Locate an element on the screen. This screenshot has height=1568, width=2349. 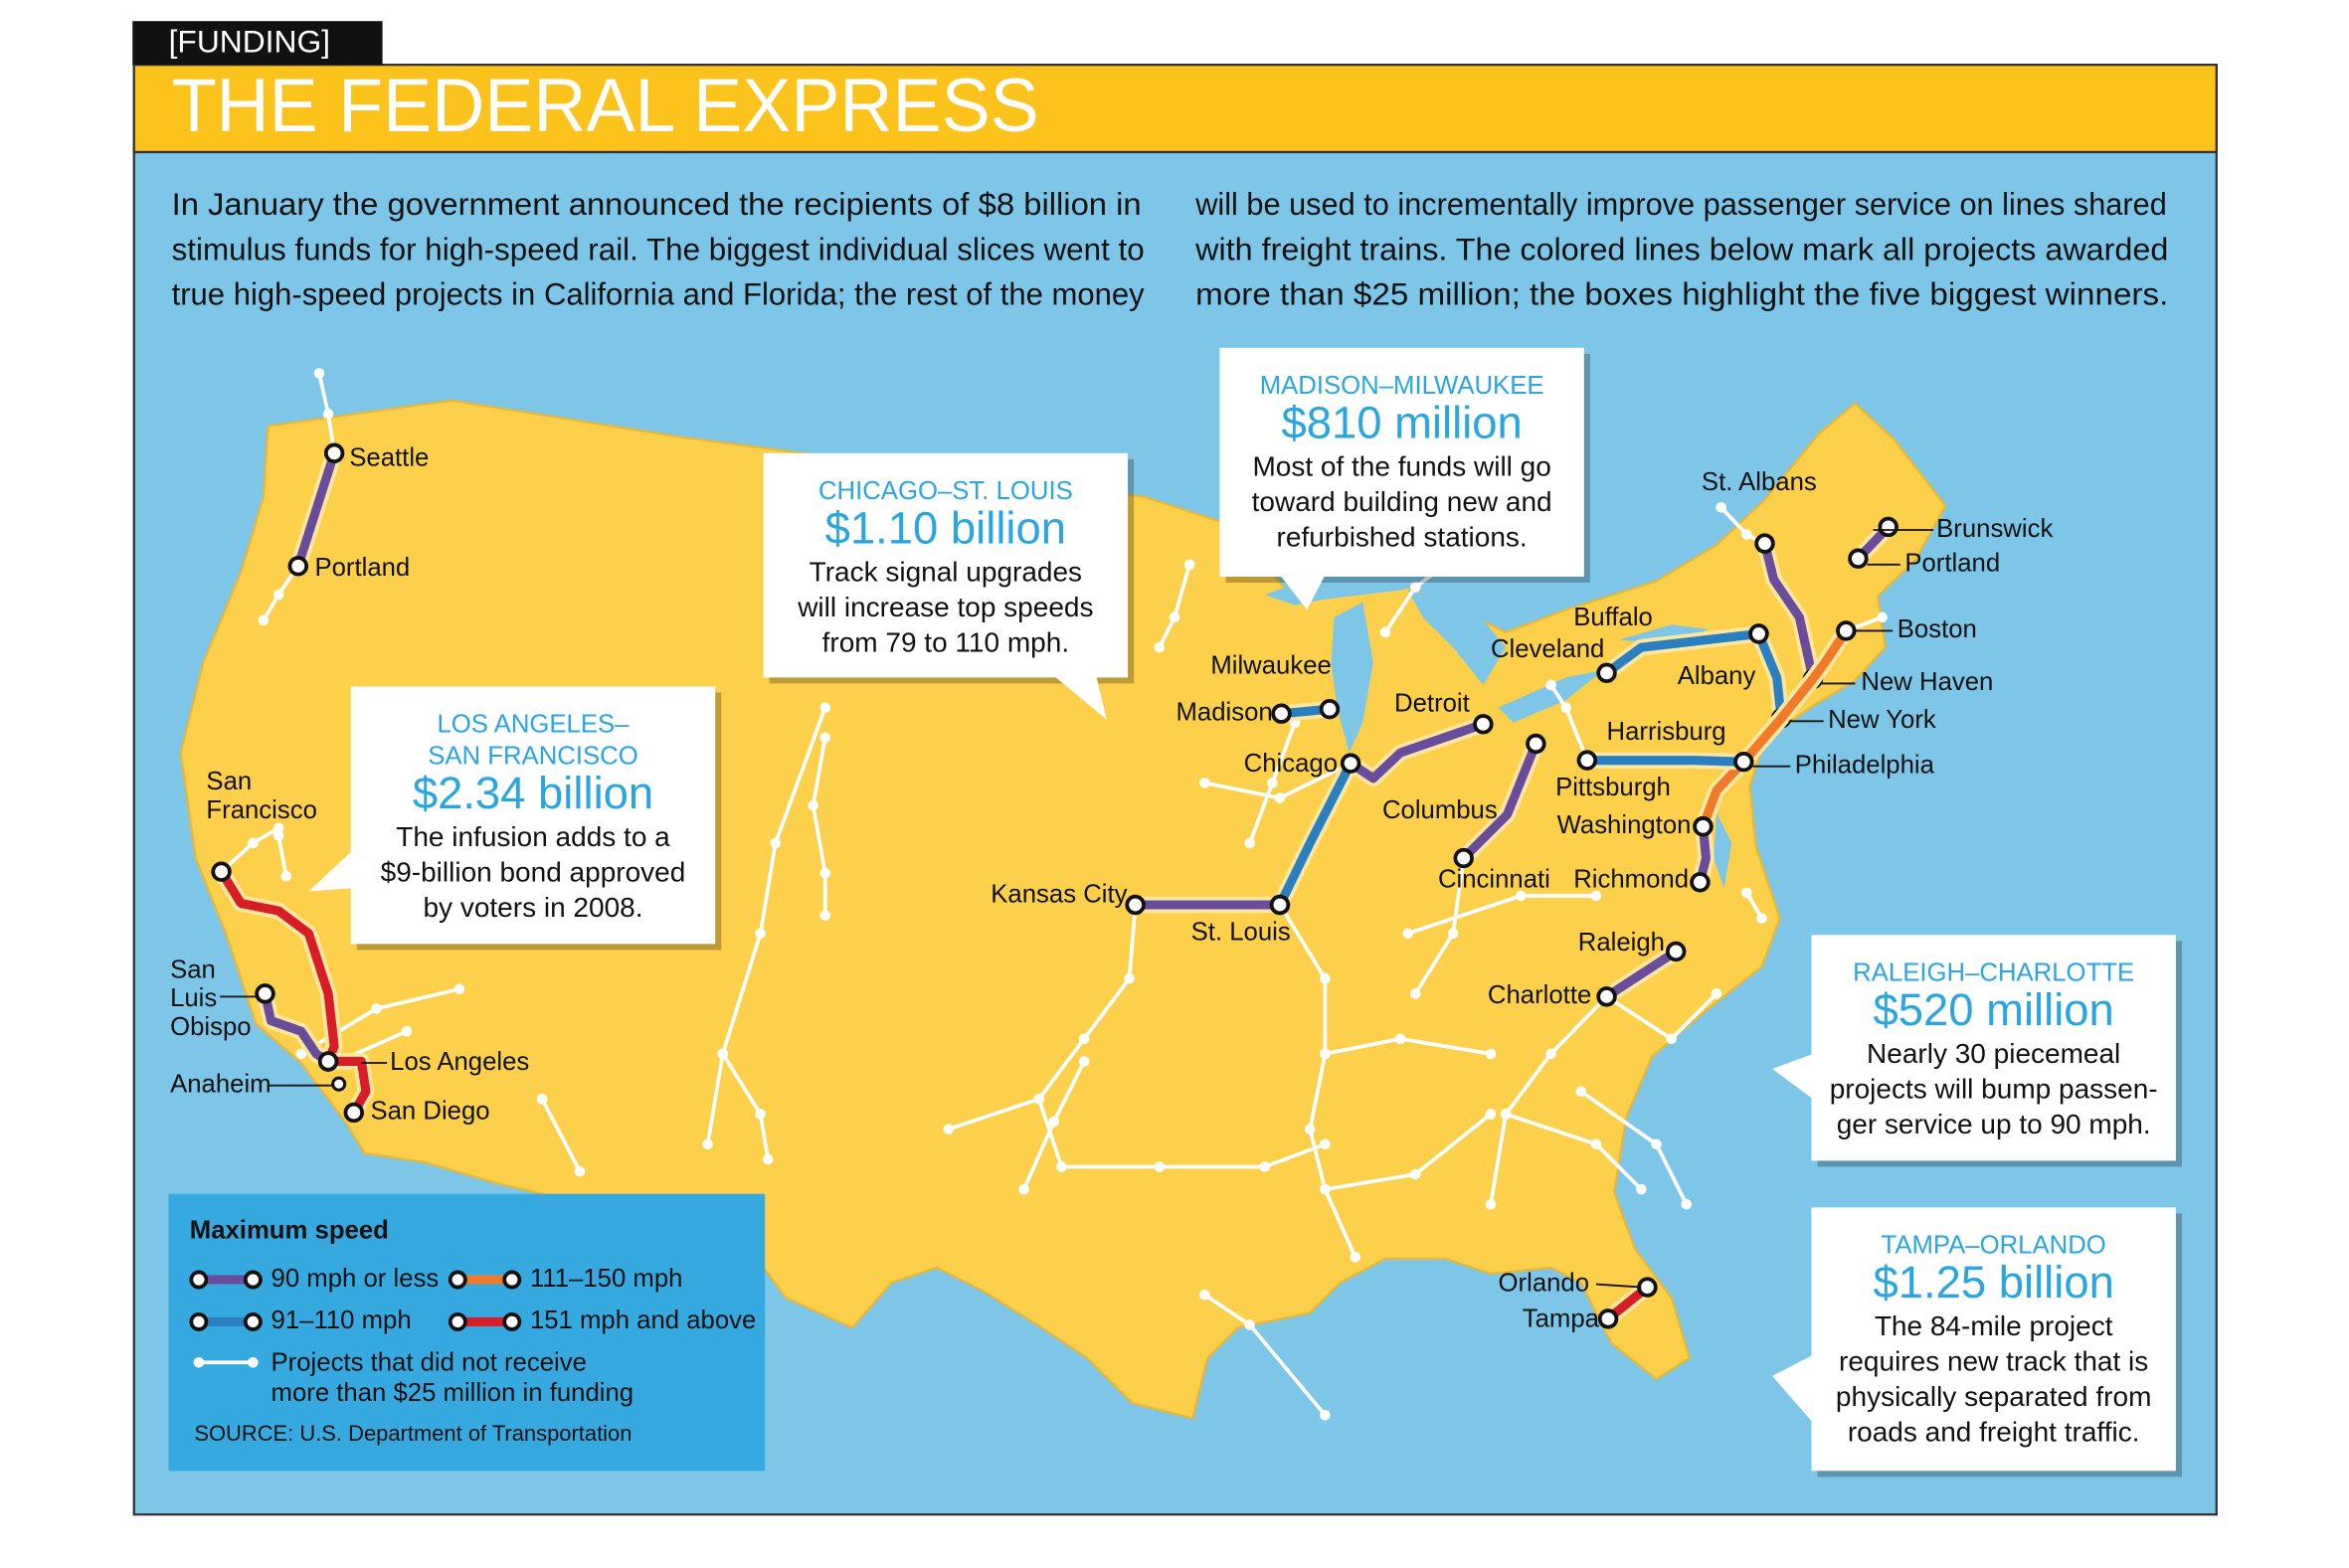
city-label: Madison is located at coordinates (1224, 713).